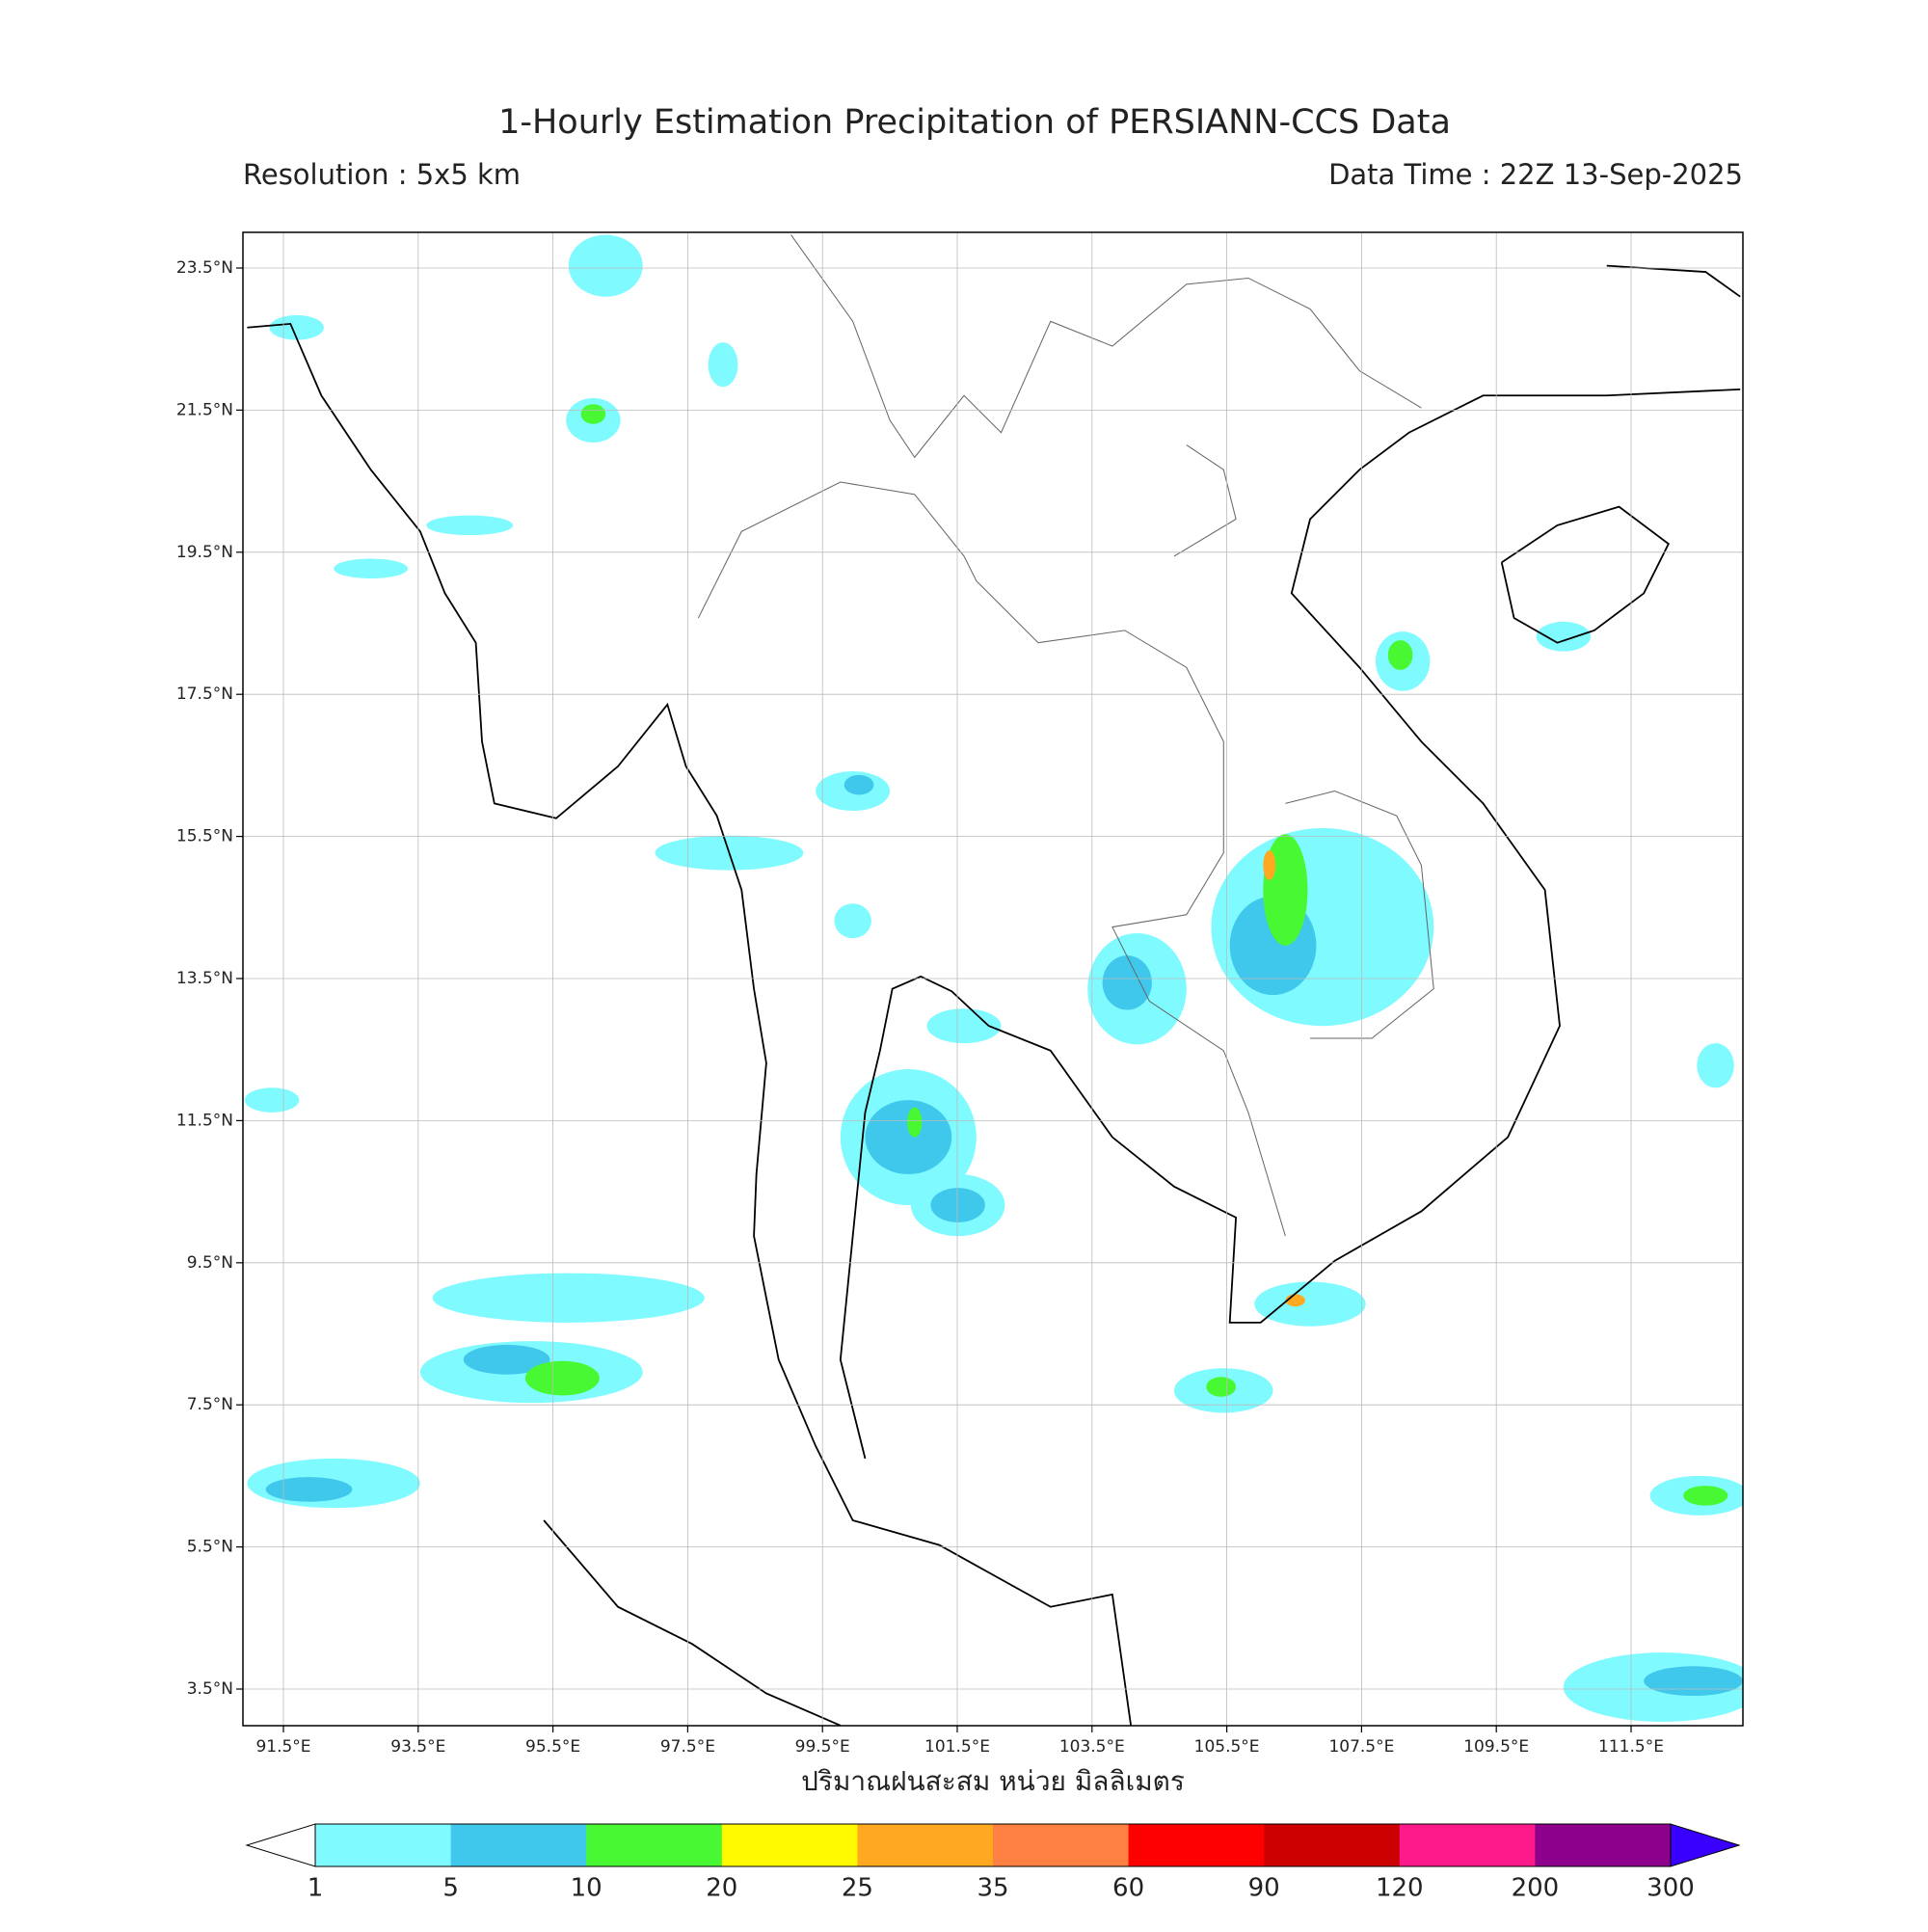  What do you see at coordinates (1092, 1747) in the screenshot?
I see `lon-tick-label: 103.5°E` at bounding box center [1092, 1747].